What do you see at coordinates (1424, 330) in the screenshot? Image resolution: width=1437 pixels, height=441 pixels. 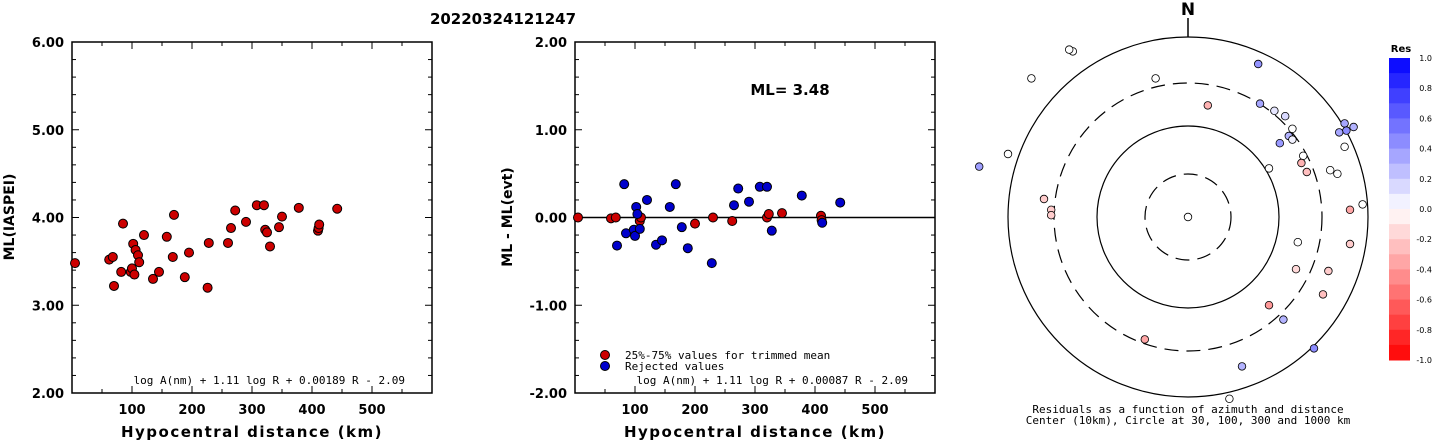 I see `colorbar-tick-label: -0.8` at bounding box center [1424, 330].